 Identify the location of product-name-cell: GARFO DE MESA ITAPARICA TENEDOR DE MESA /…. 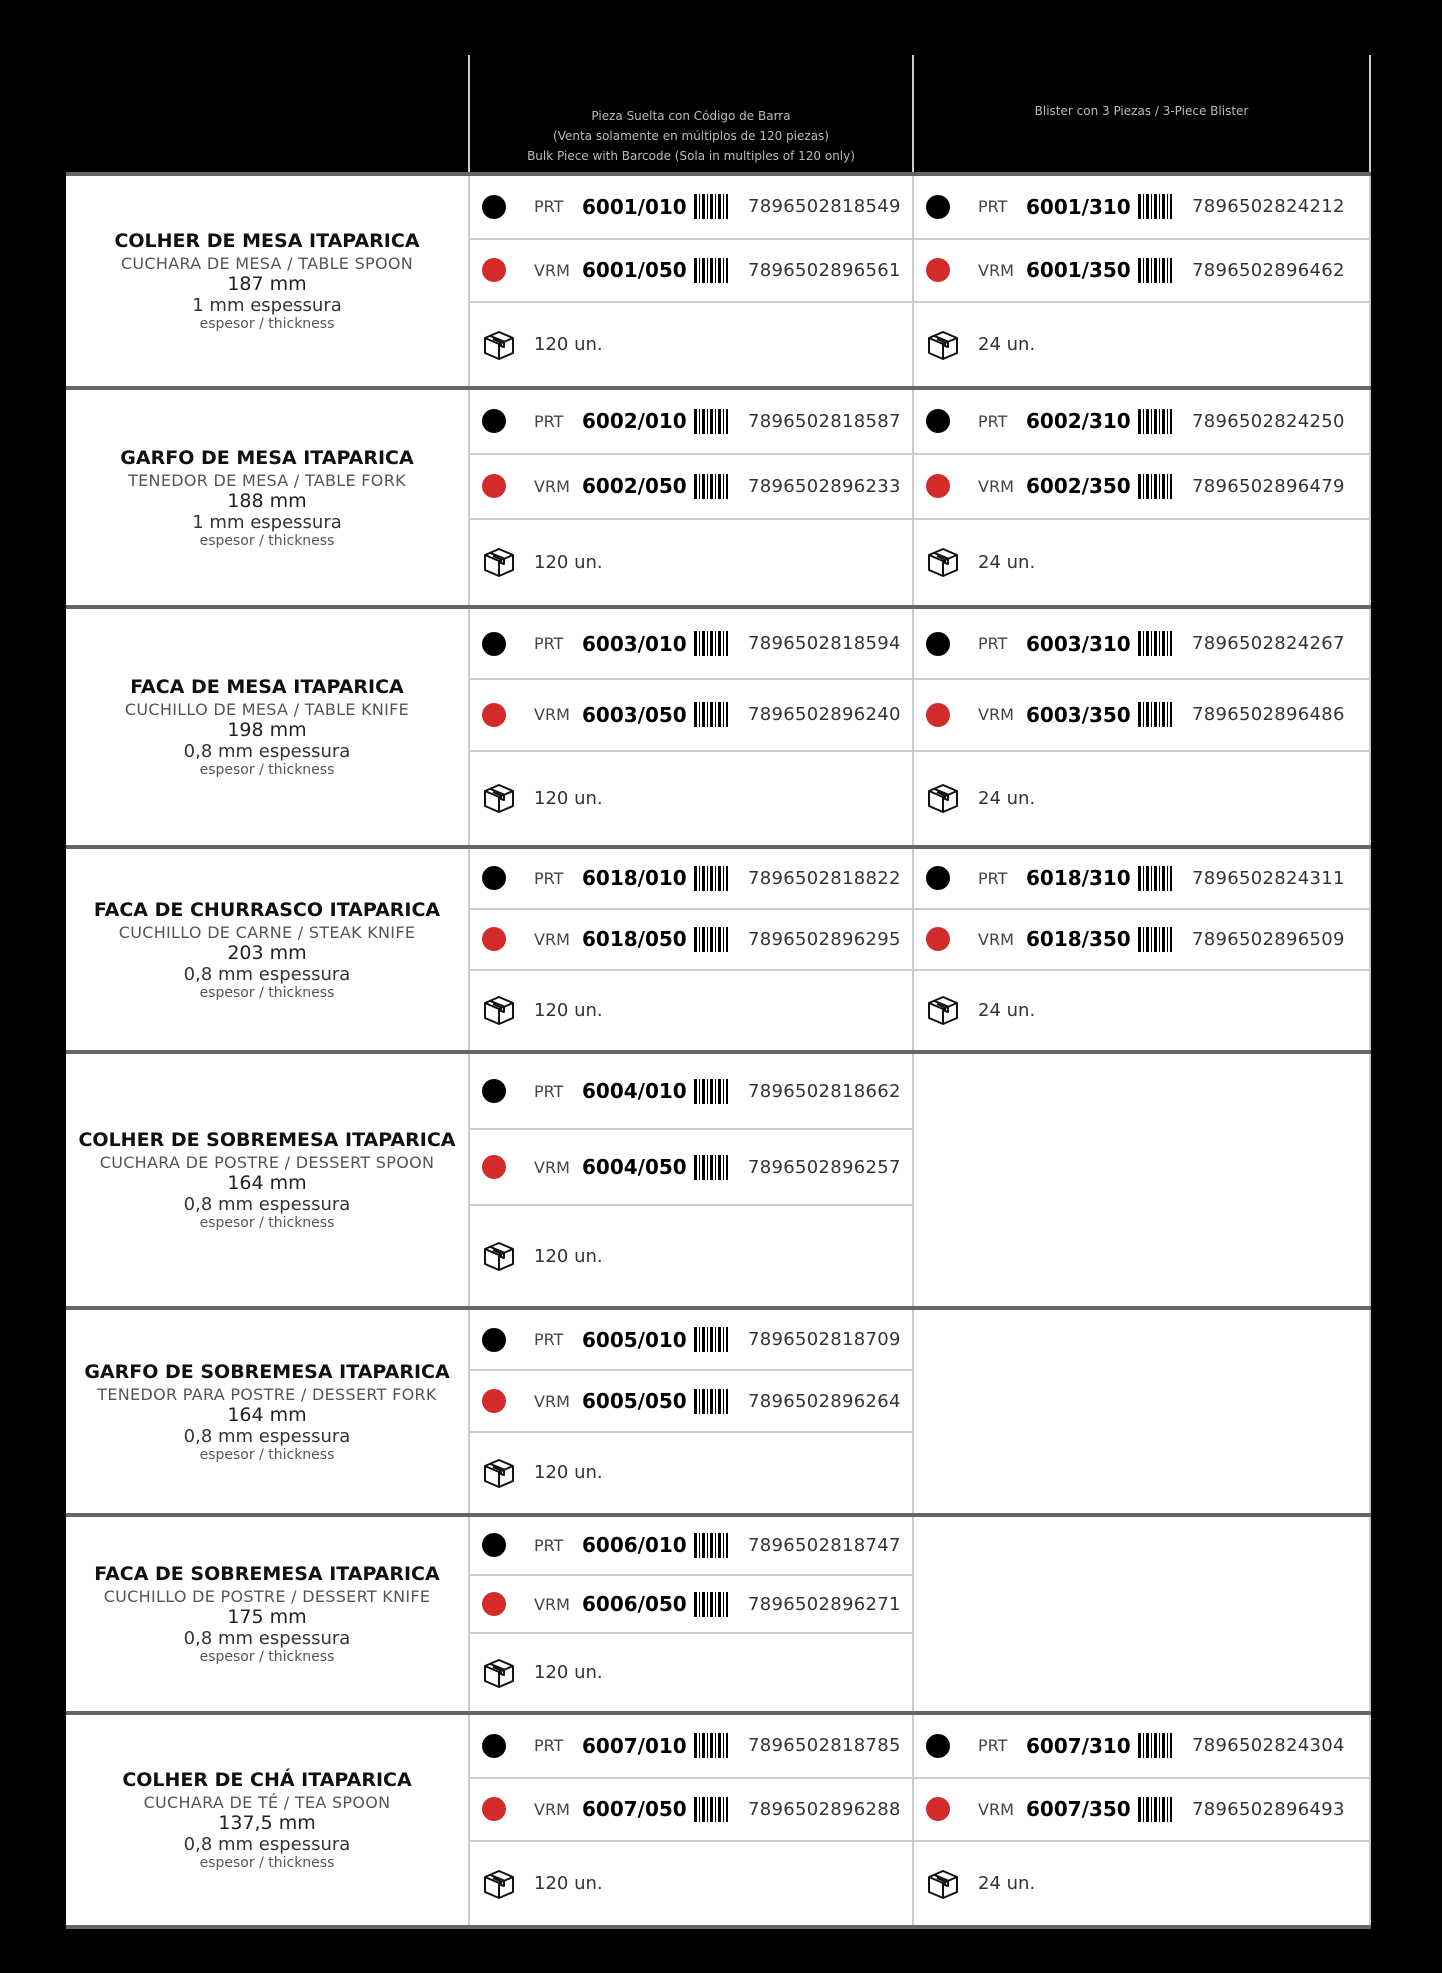
(267, 497).